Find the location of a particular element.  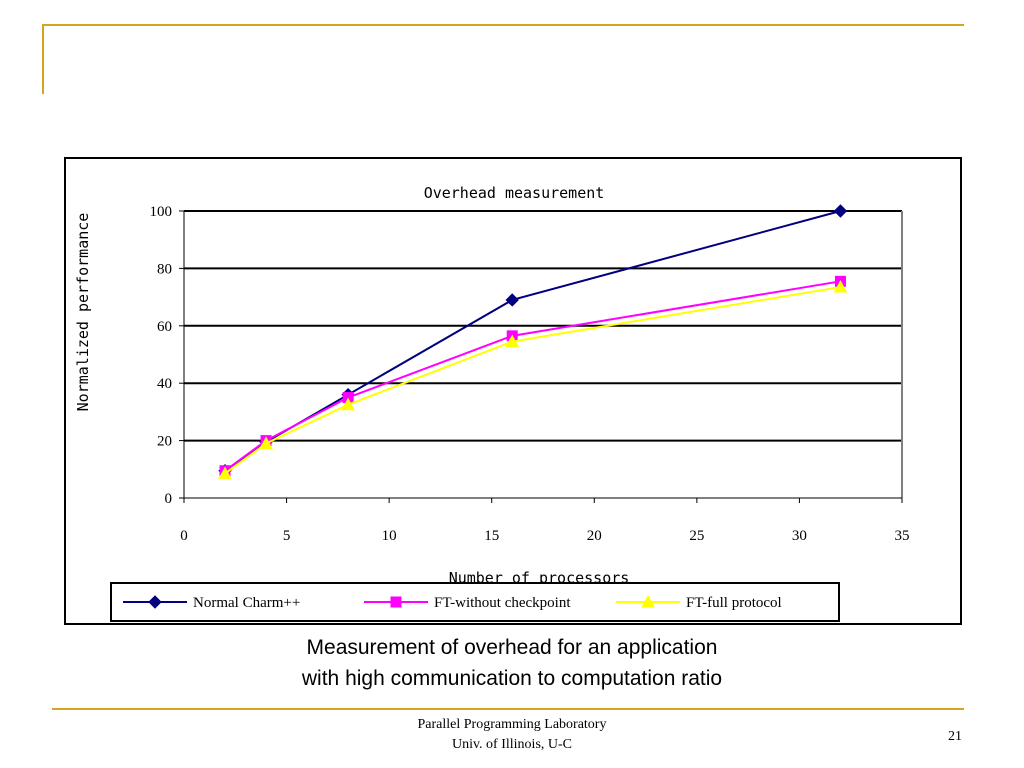

y-tick-label: 80 is located at coordinates (164, 269).